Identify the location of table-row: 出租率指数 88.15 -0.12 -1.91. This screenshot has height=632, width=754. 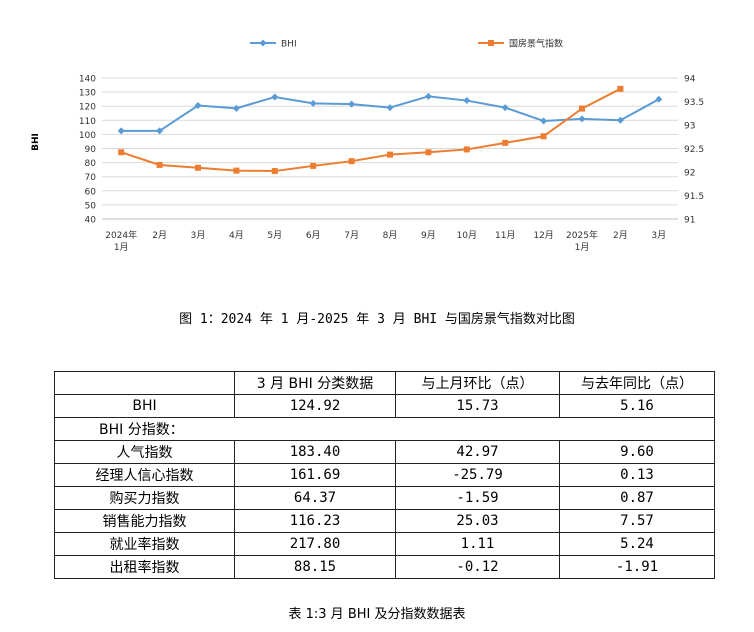
(384, 567).